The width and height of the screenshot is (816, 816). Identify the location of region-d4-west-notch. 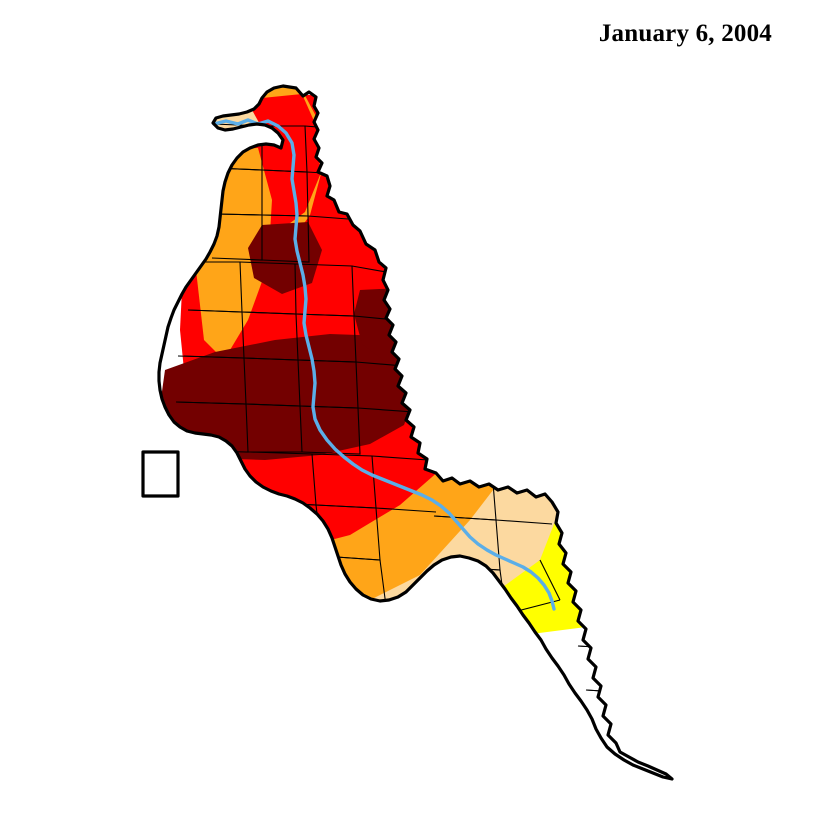
(168, 474).